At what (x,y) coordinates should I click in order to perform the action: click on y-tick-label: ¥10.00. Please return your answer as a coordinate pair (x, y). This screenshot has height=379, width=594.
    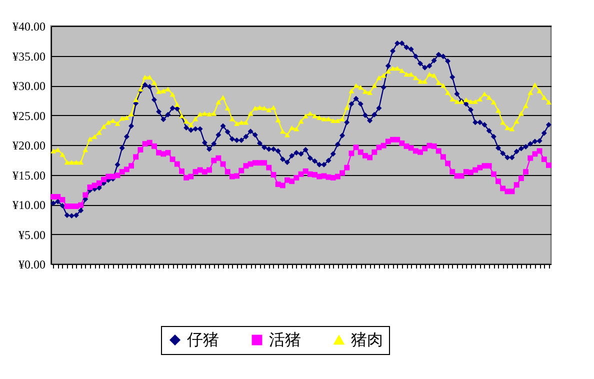
    Looking at the image, I should click on (29, 205).